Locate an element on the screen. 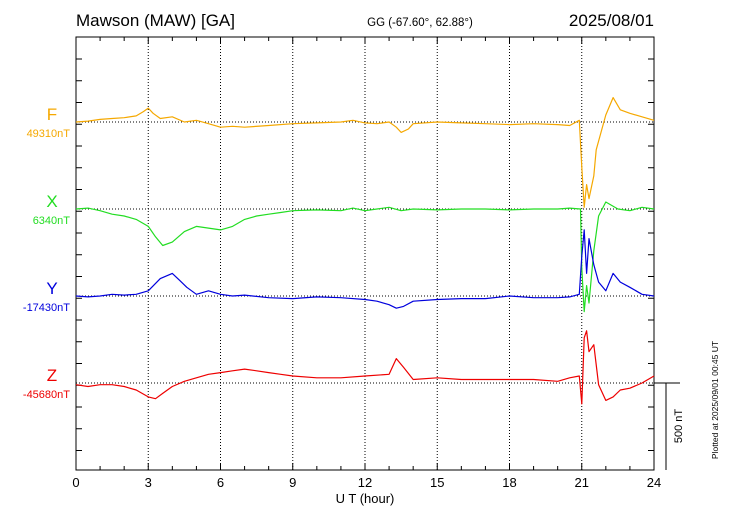  x-axis-label: U T (hour) is located at coordinates (365, 498).